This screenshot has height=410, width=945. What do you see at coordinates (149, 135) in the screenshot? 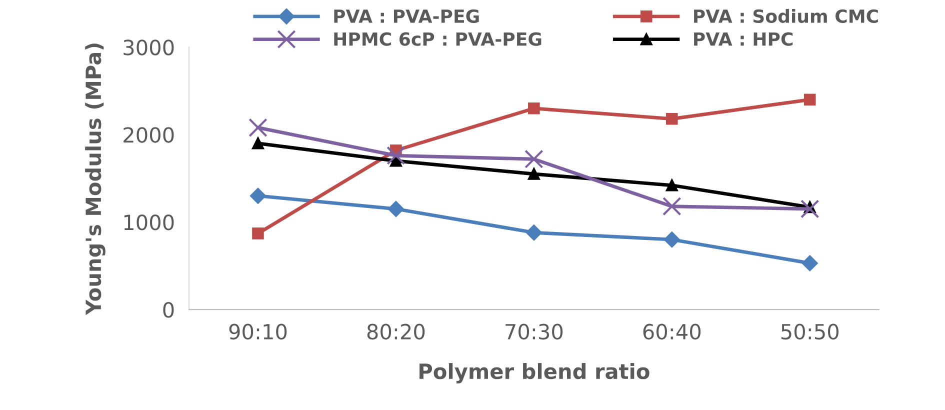
I see `y-tick-label: 2000` at bounding box center [149, 135].